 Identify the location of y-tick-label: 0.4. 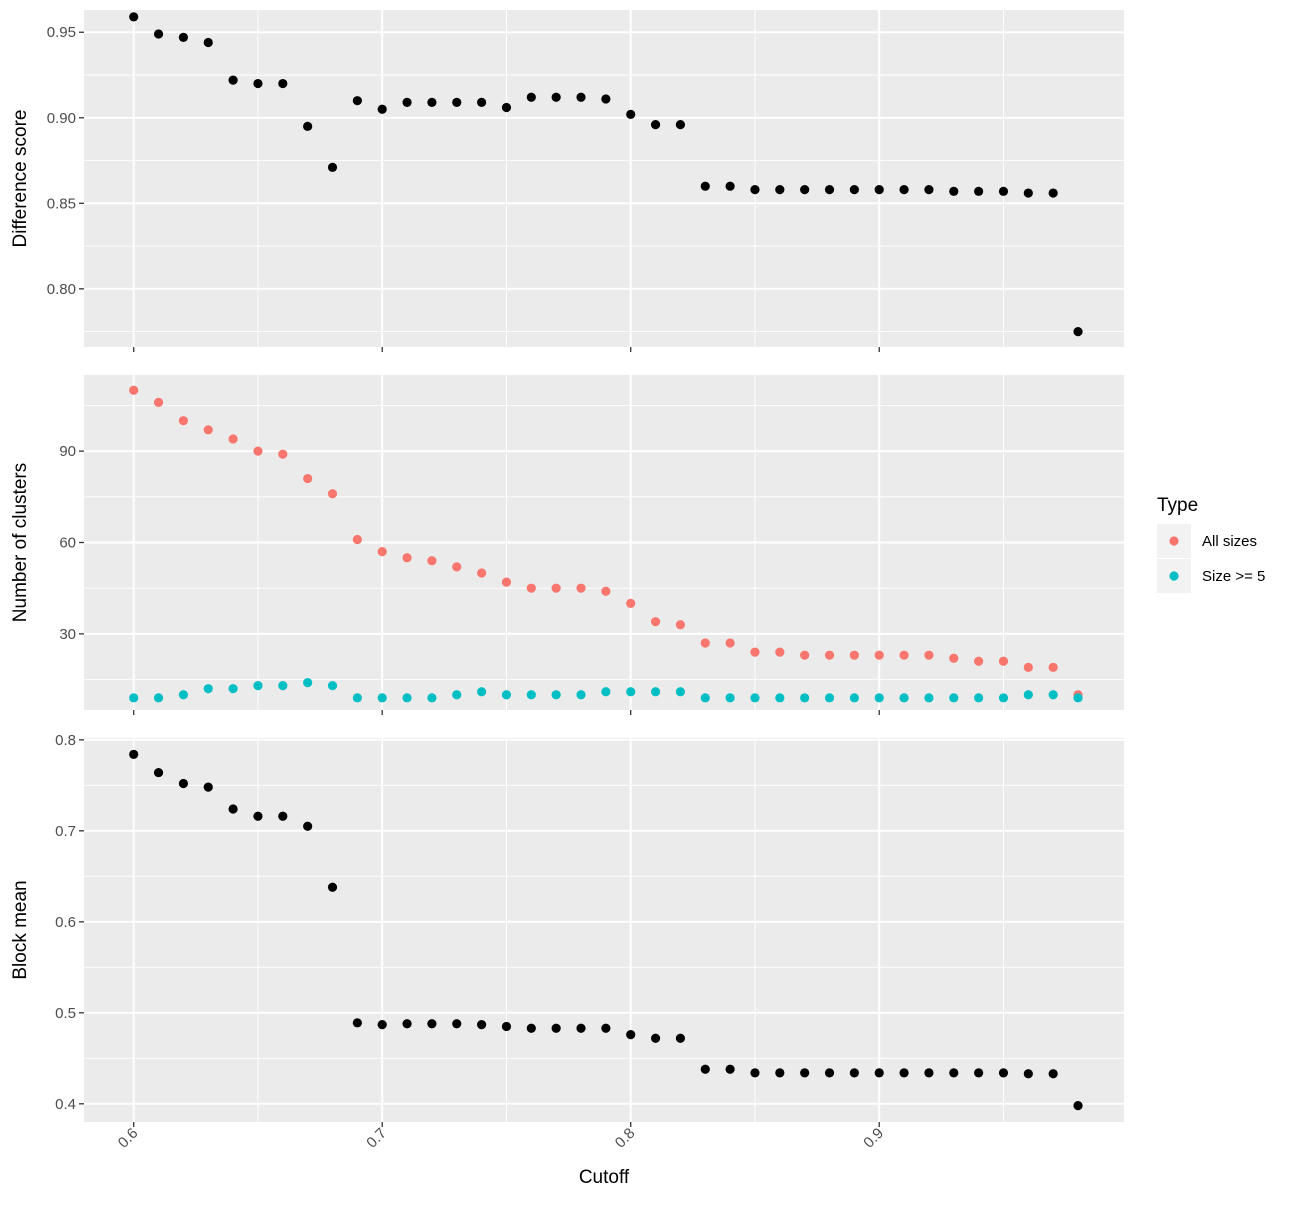
(65, 1104).